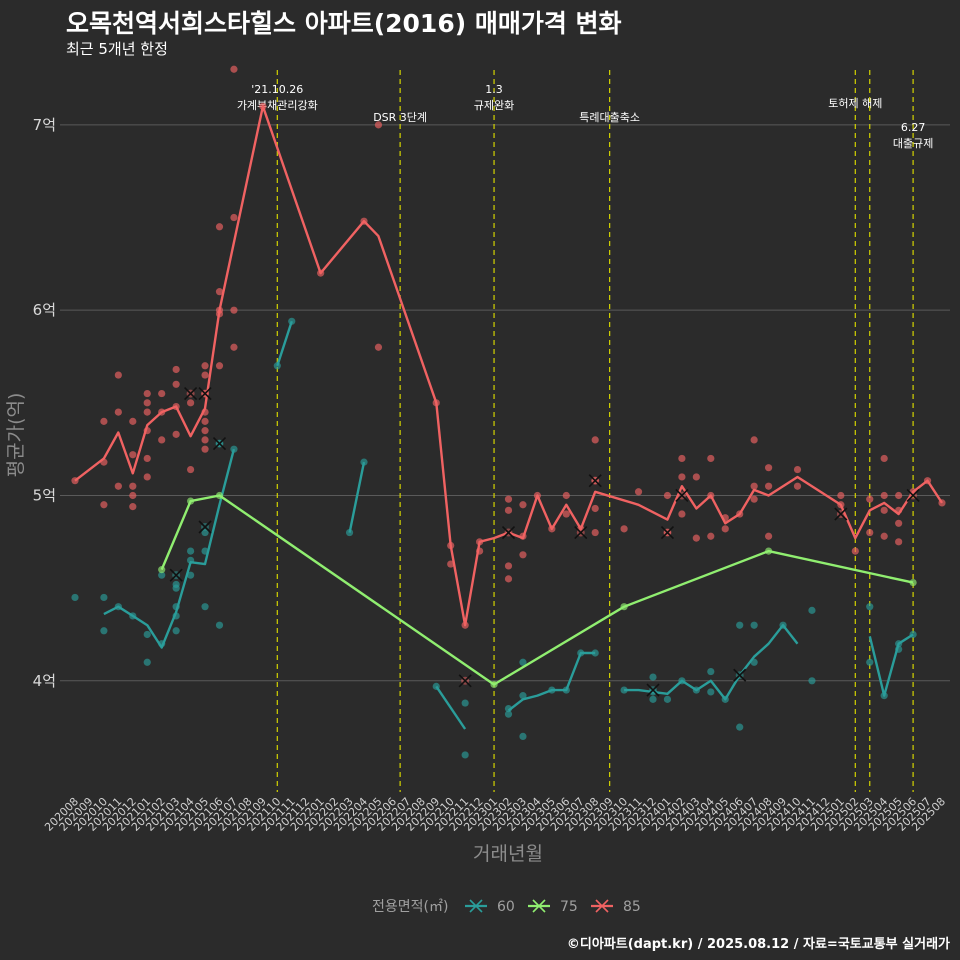 The height and width of the screenshot is (960, 960). I want to click on legend: 전용면적(㎡) 60 75 85, so click(506, 907).